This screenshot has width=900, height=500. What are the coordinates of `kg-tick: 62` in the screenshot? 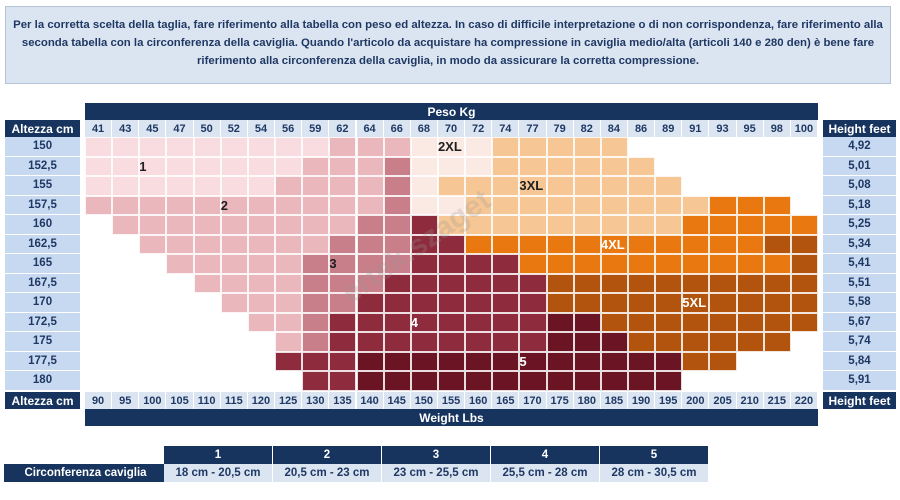 It's located at (343, 128).